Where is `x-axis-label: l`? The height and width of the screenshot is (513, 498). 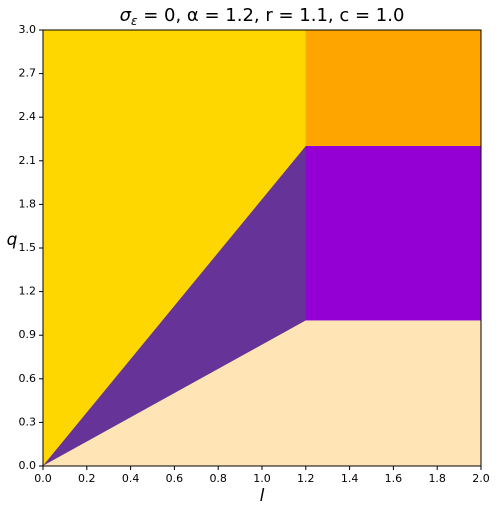
x-axis-label: l is located at coordinates (262, 496).